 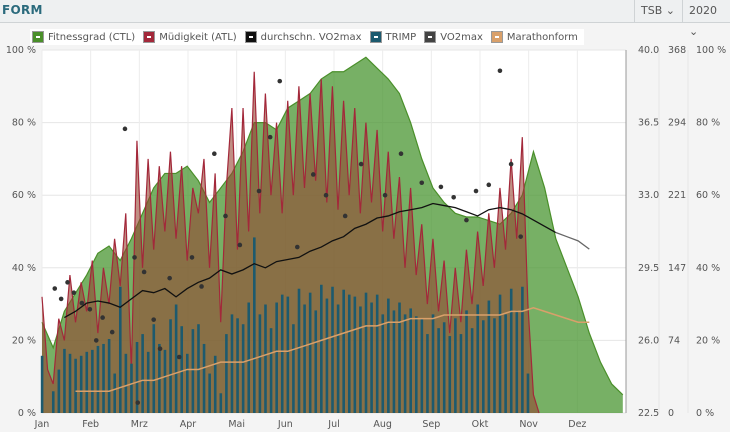 What do you see at coordinates (22, 10) in the screenshot?
I see `panel-title: FORM` at bounding box center [22, 10].